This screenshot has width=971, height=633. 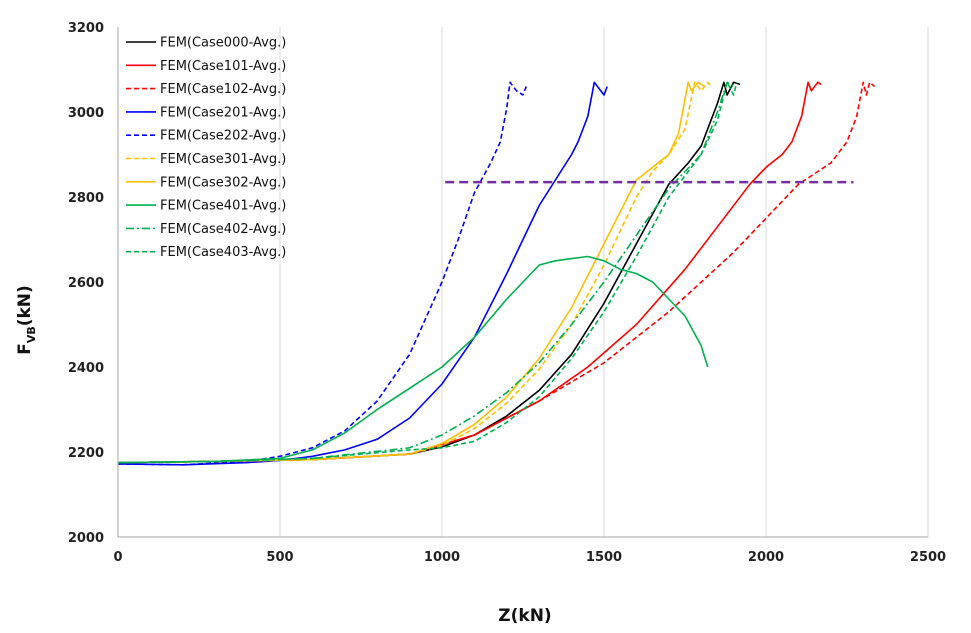 I want to click on x-axis-title: Z(kN), so click(x=524, y=616).